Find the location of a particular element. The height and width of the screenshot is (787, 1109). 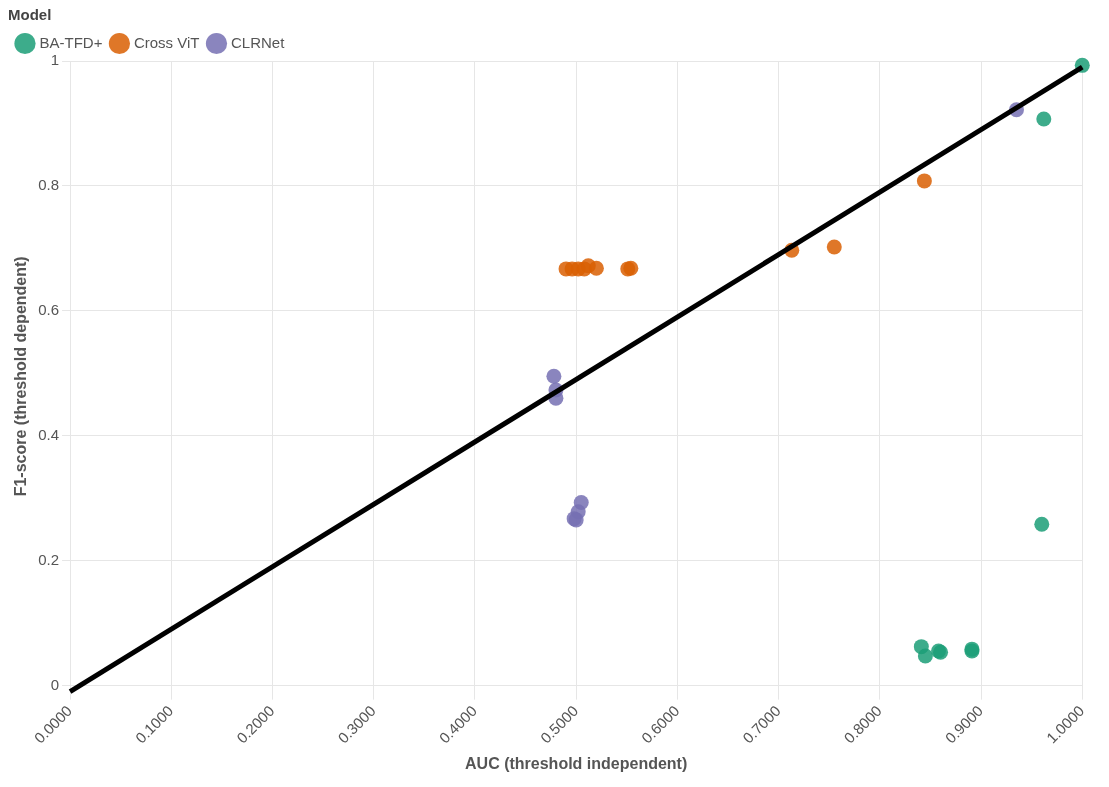

y-tick-label: 0.2 is located at coordinates (49, 559).